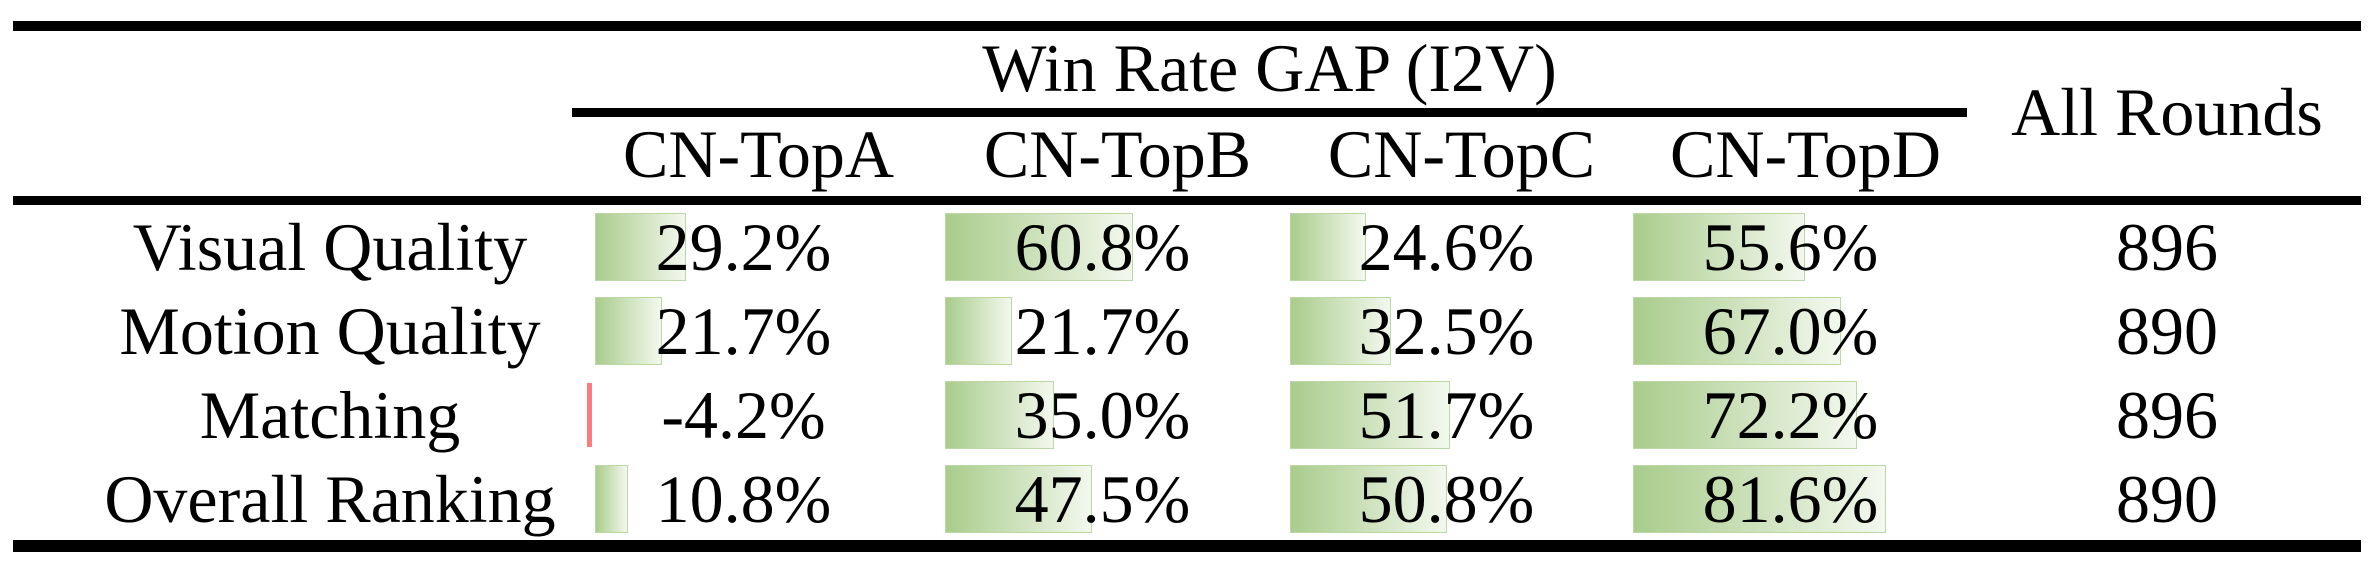  What do you see at coordinates (758, 154) in the screenshot?
I see `column-header-cn-topa: CN-TopA` at bounding box center [758, 154].